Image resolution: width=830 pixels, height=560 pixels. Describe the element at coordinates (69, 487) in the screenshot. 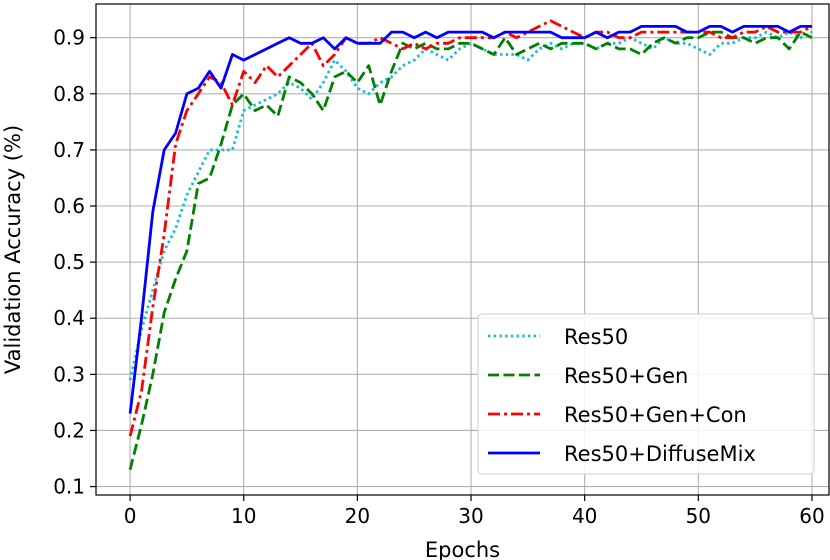

I see `y-tick-label: 0.1` at that location.